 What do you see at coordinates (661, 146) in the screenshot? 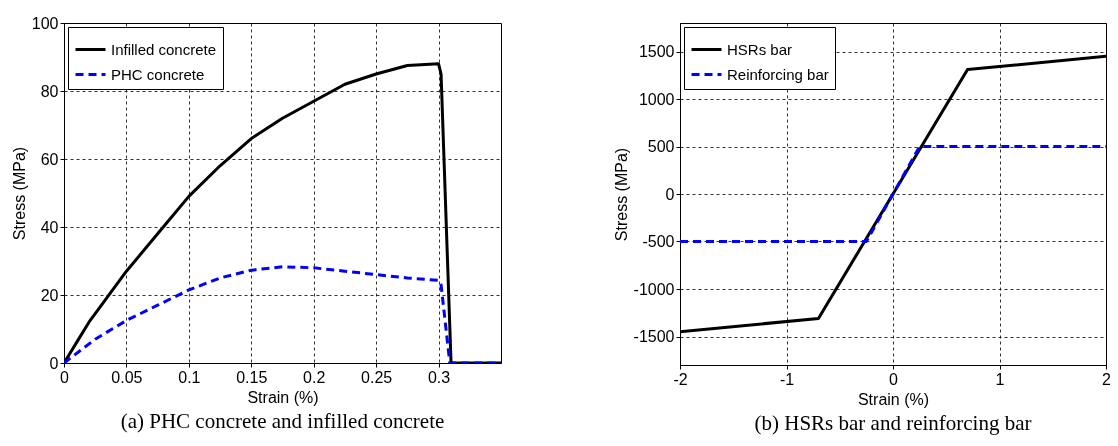
I see `y-tick-label: 500` at bounding box center [661, 146].